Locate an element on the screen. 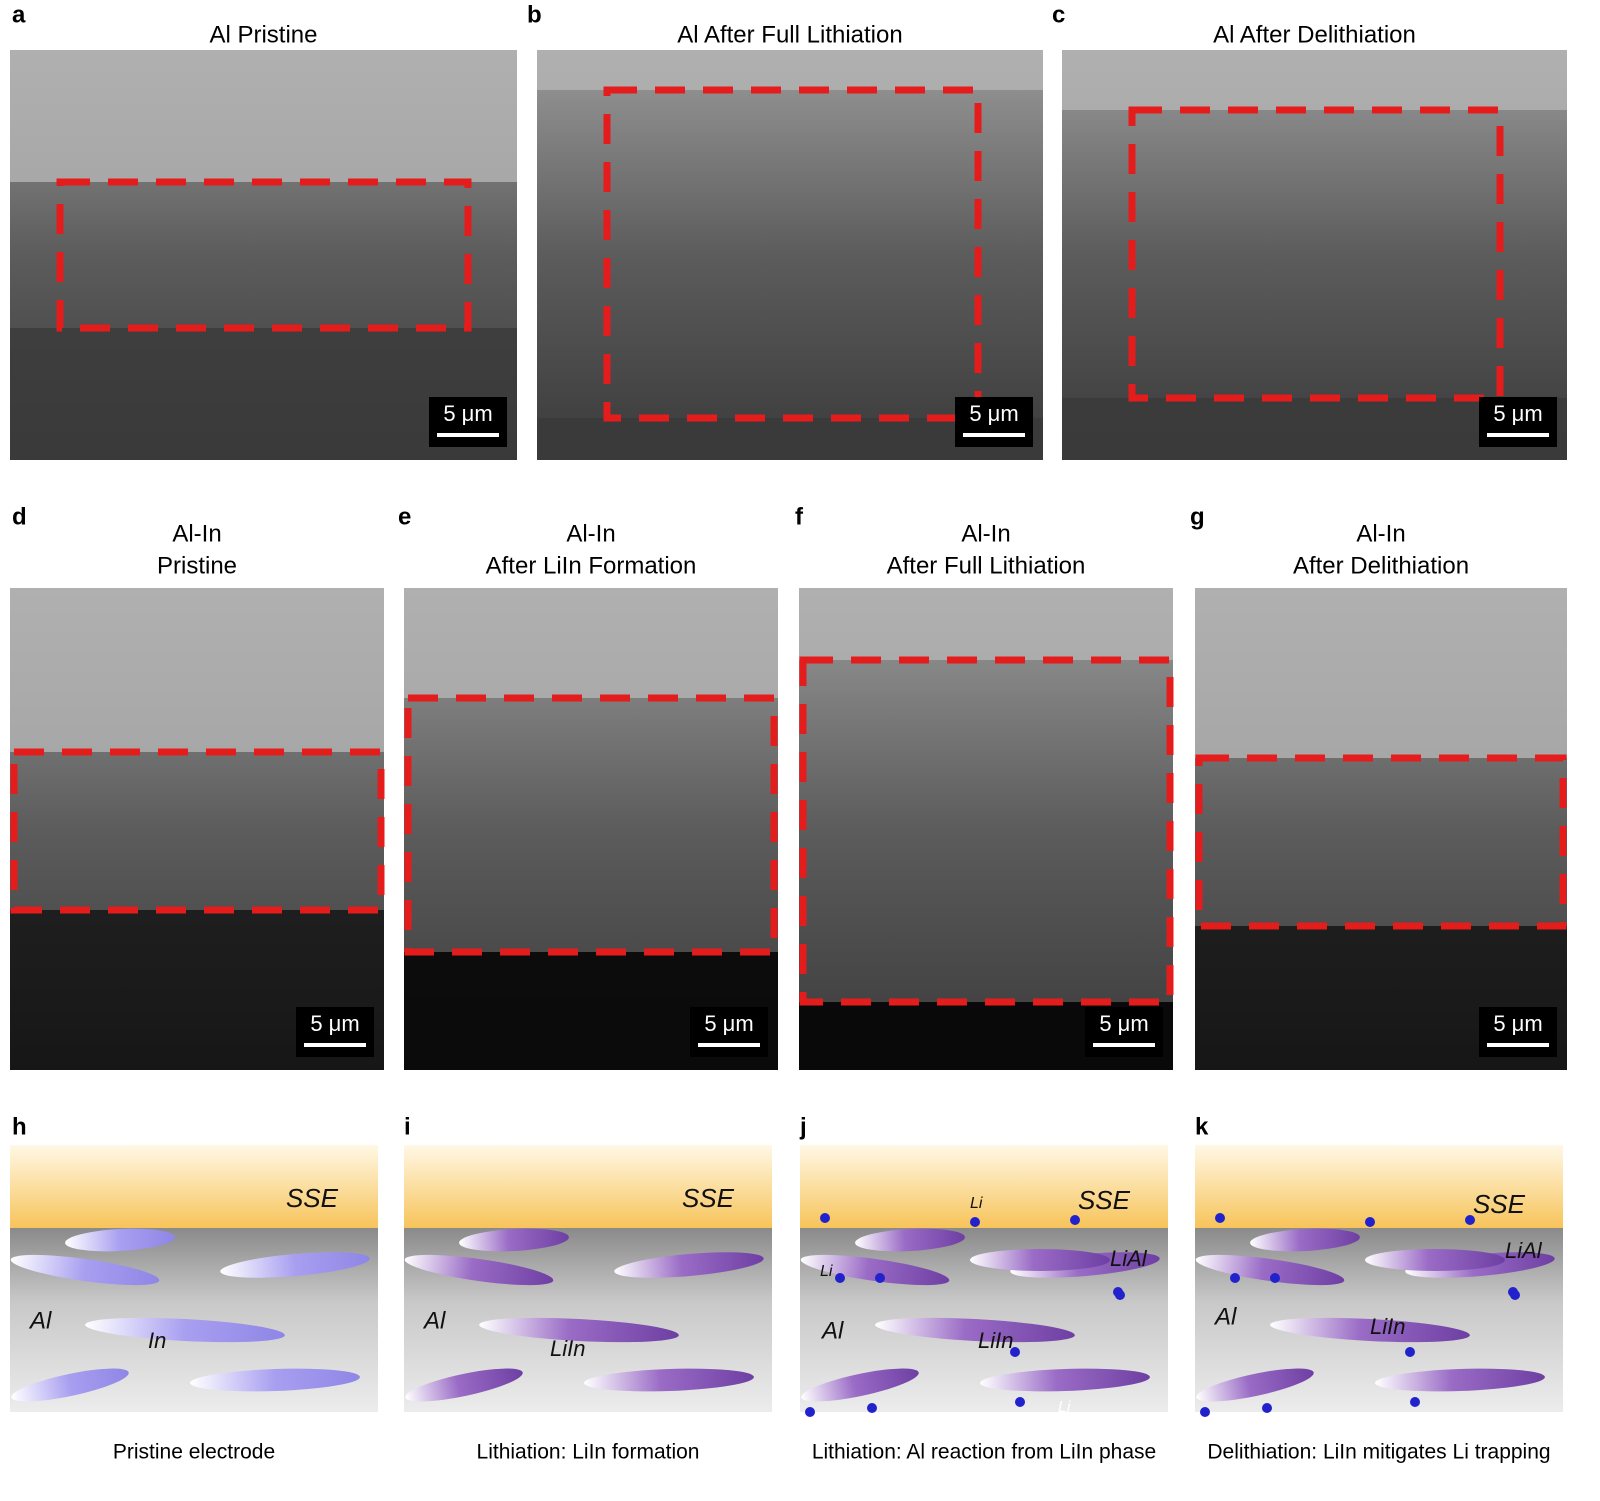 The height and width of the screenshot is (1501, 1600). panel-letter: f is located at coordinates (799, 516).